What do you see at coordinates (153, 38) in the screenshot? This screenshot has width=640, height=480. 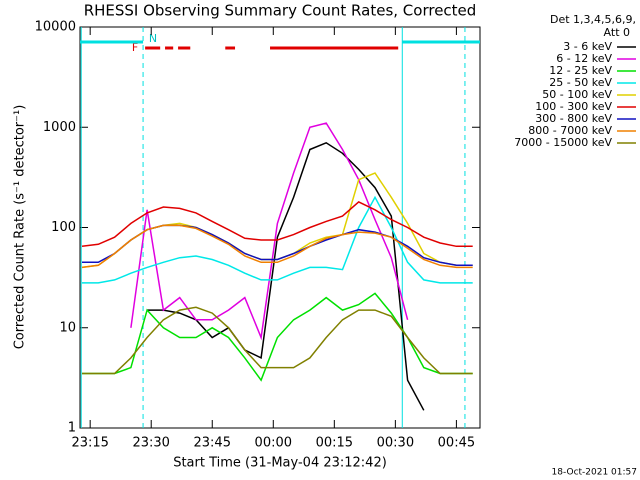 I see `flag-label: N` at bounding box center [153, 38].